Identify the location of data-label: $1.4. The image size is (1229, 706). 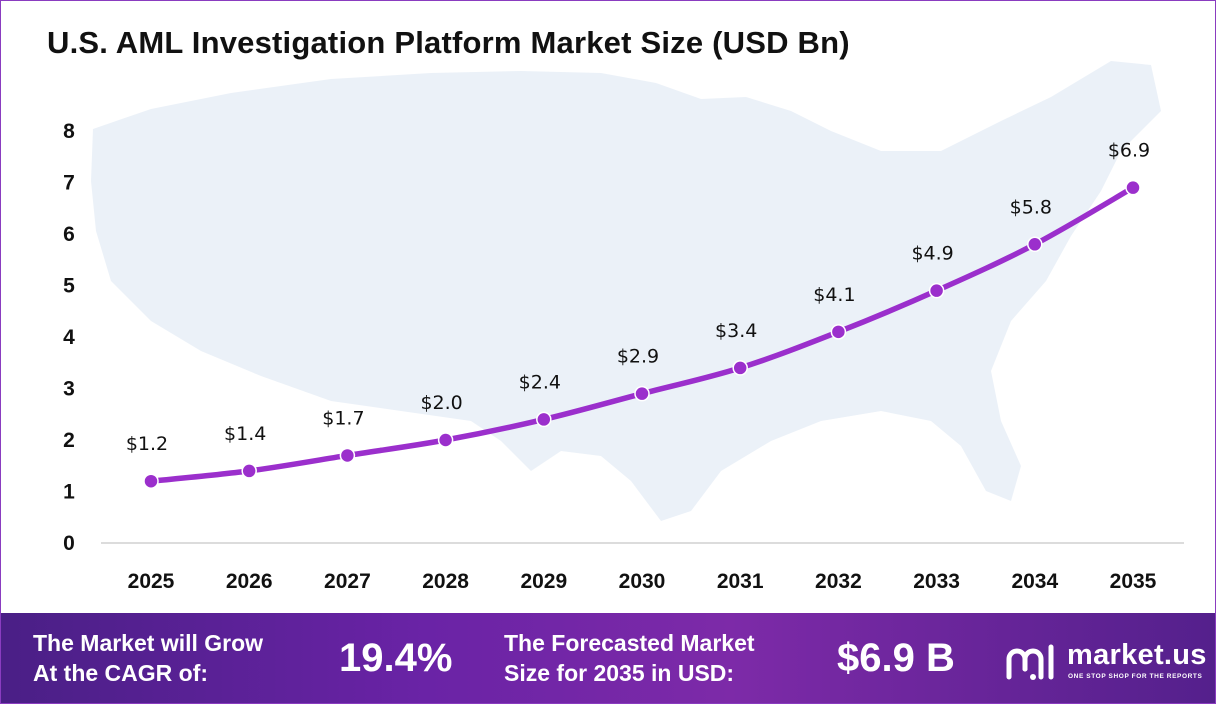
(245, 434).